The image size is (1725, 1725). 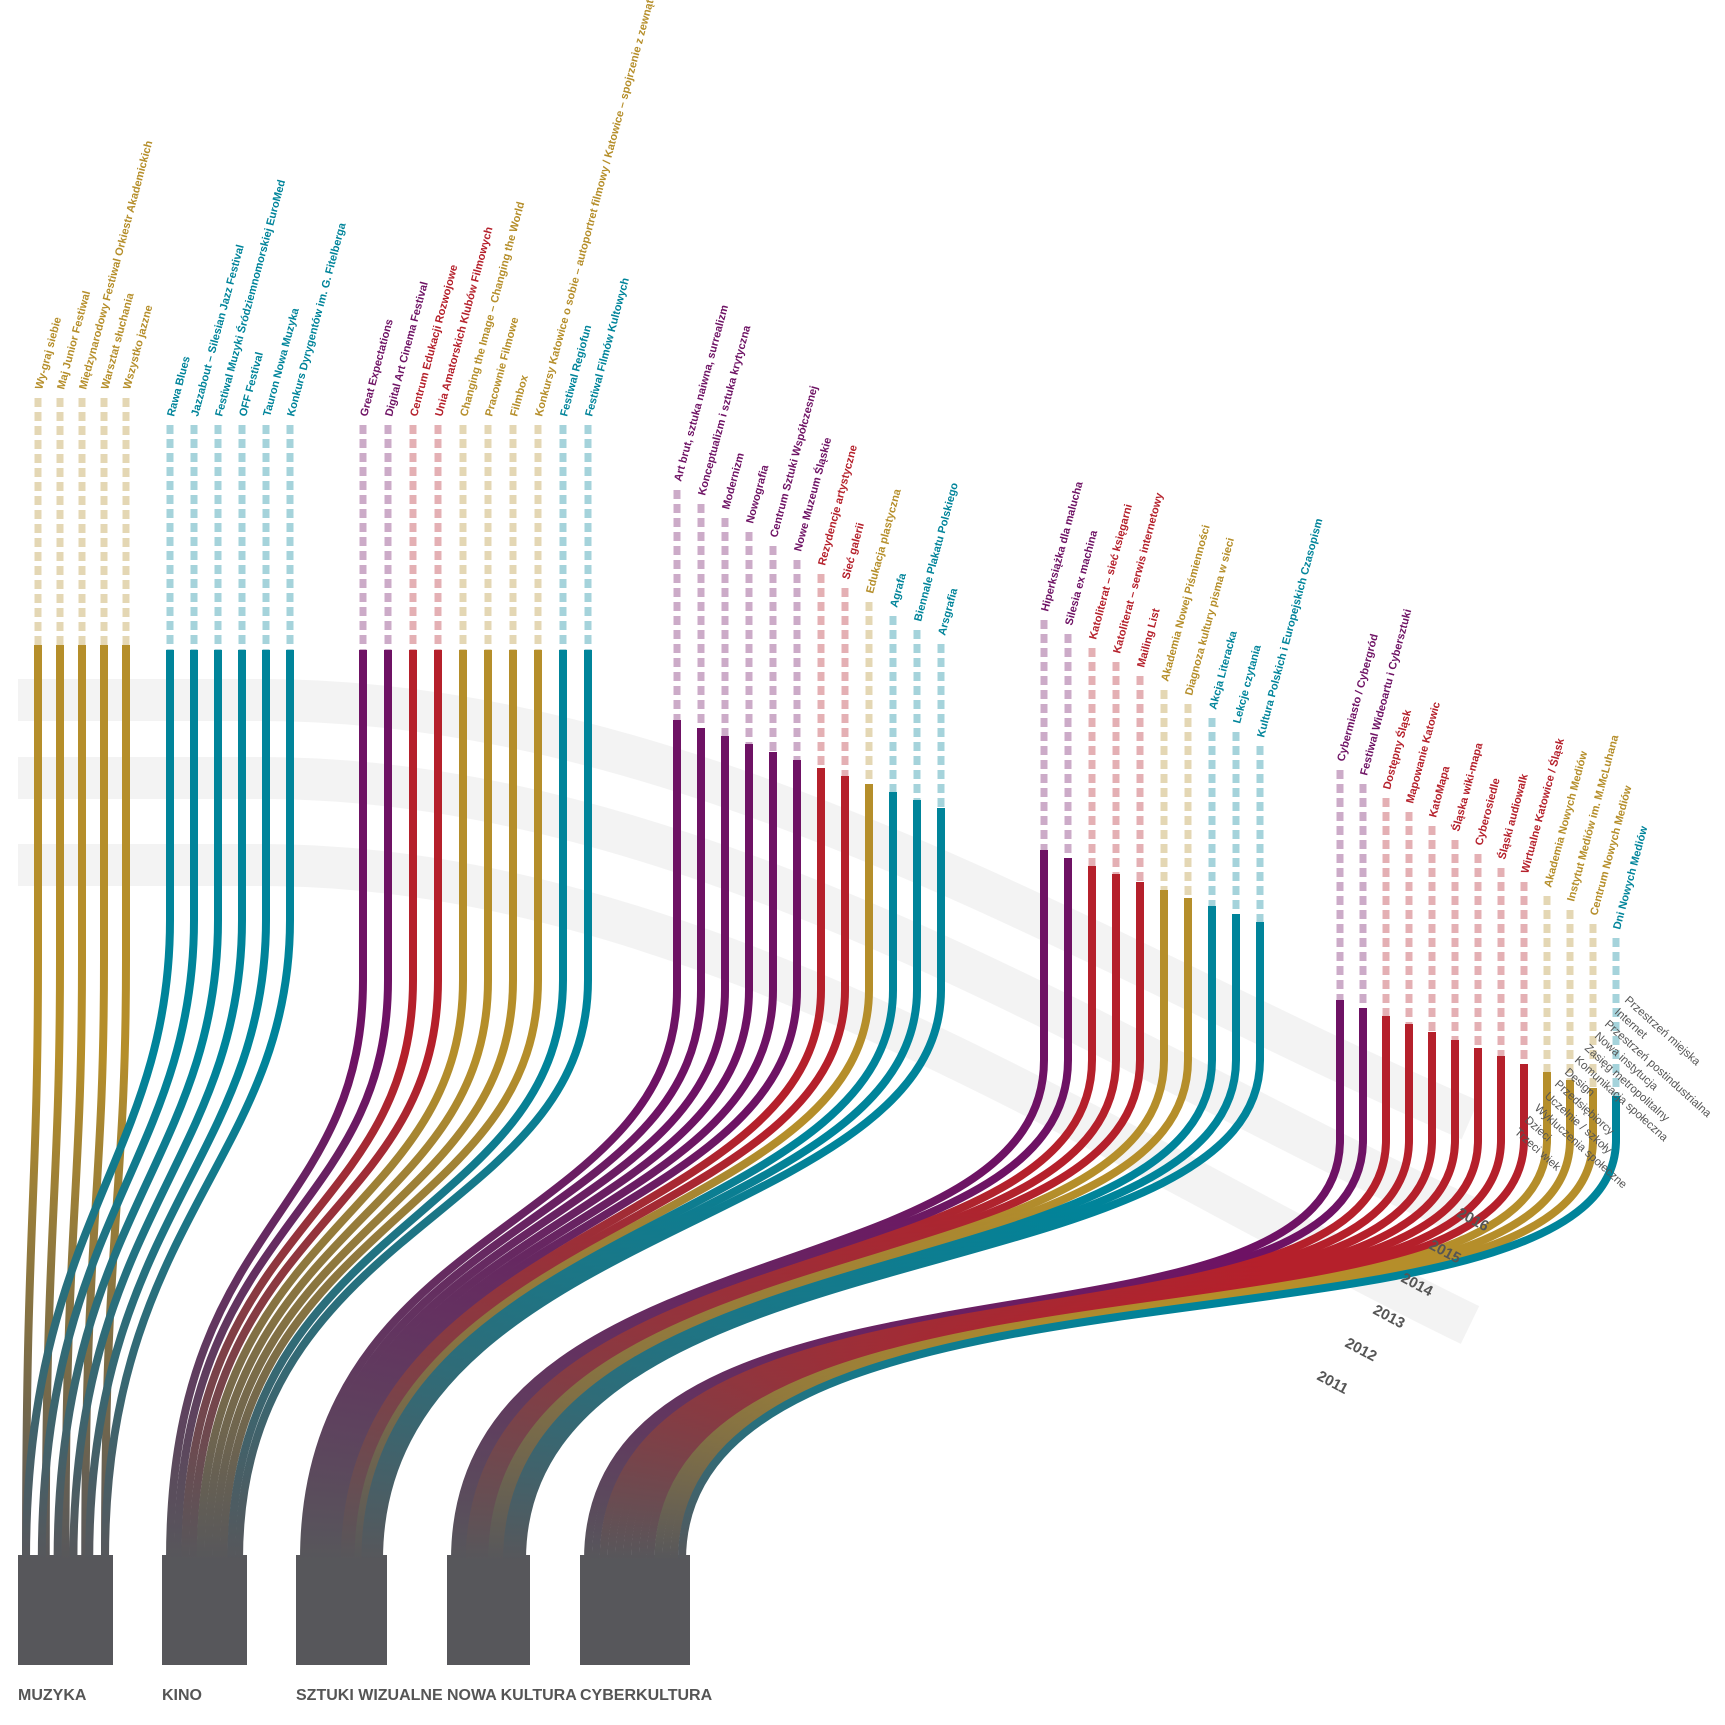 I want to click on category-label-muzyka: MUZYKA, so click(x=52, y=1695).